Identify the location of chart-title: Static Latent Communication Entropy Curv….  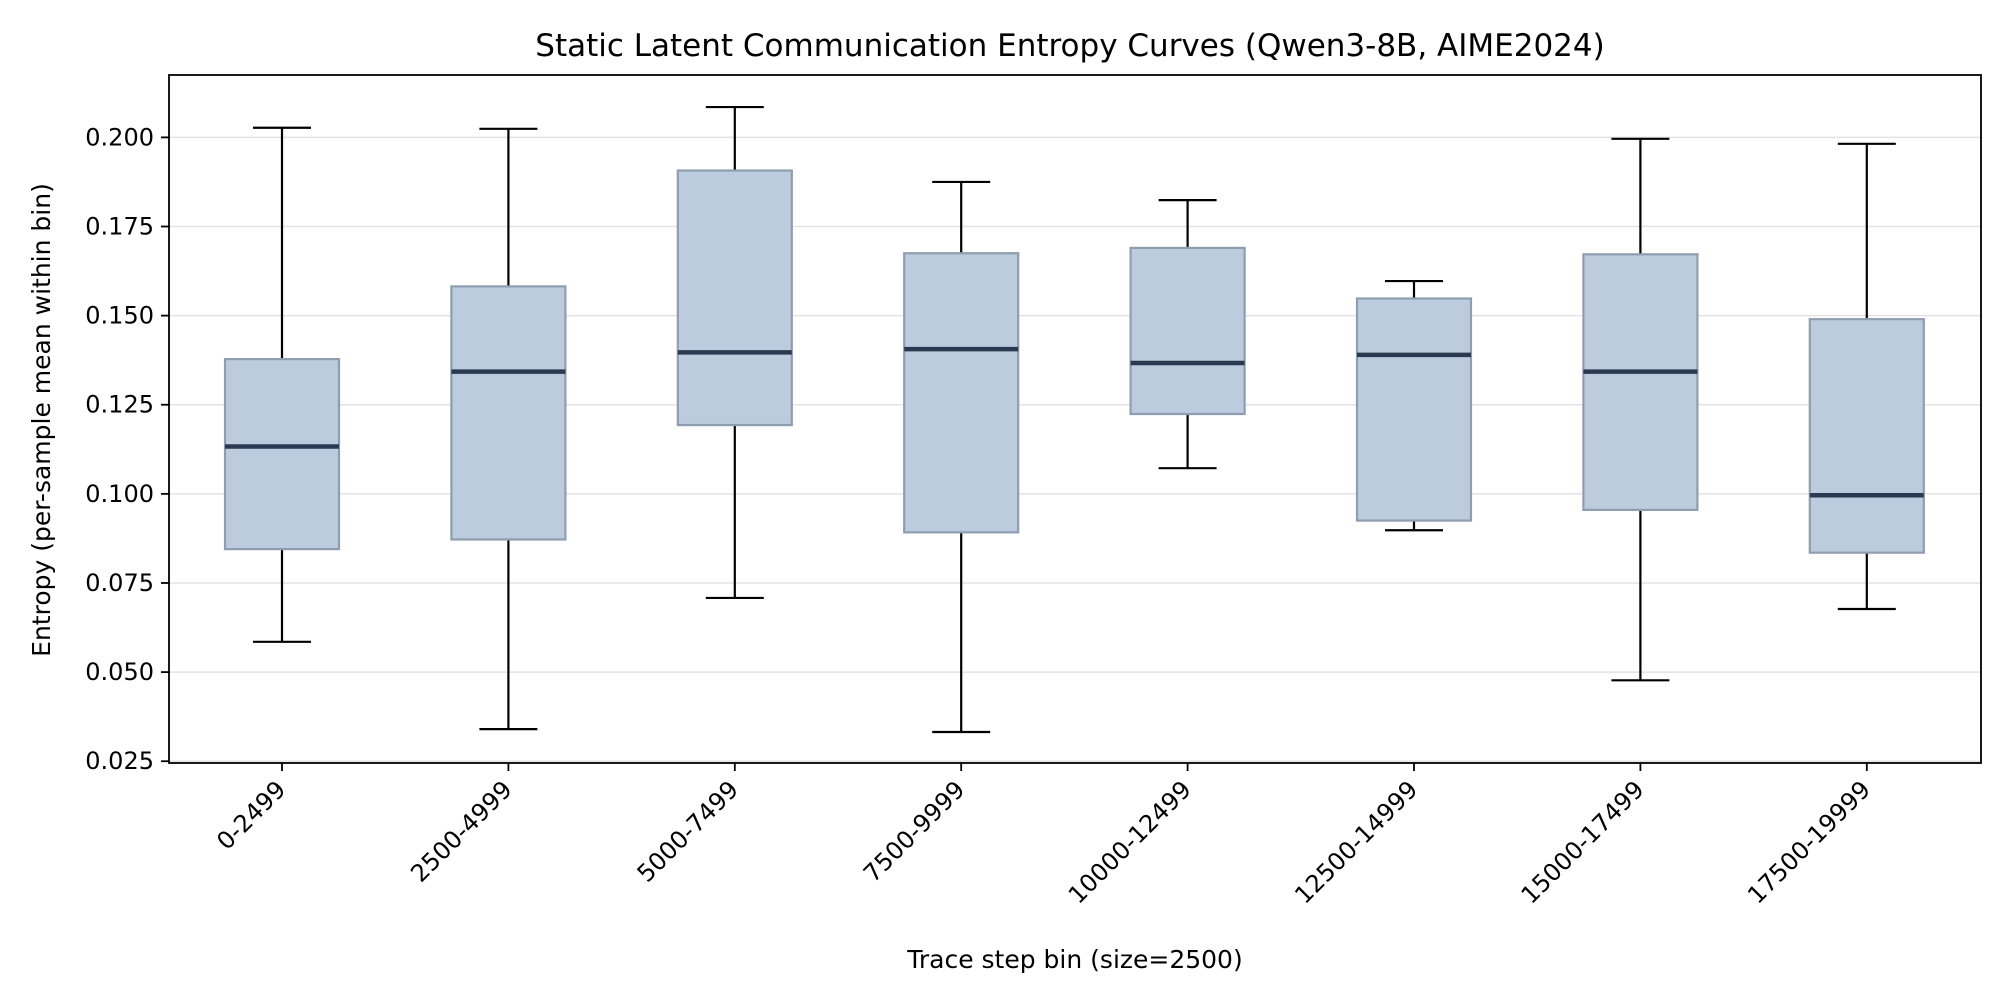
(1069, 46).